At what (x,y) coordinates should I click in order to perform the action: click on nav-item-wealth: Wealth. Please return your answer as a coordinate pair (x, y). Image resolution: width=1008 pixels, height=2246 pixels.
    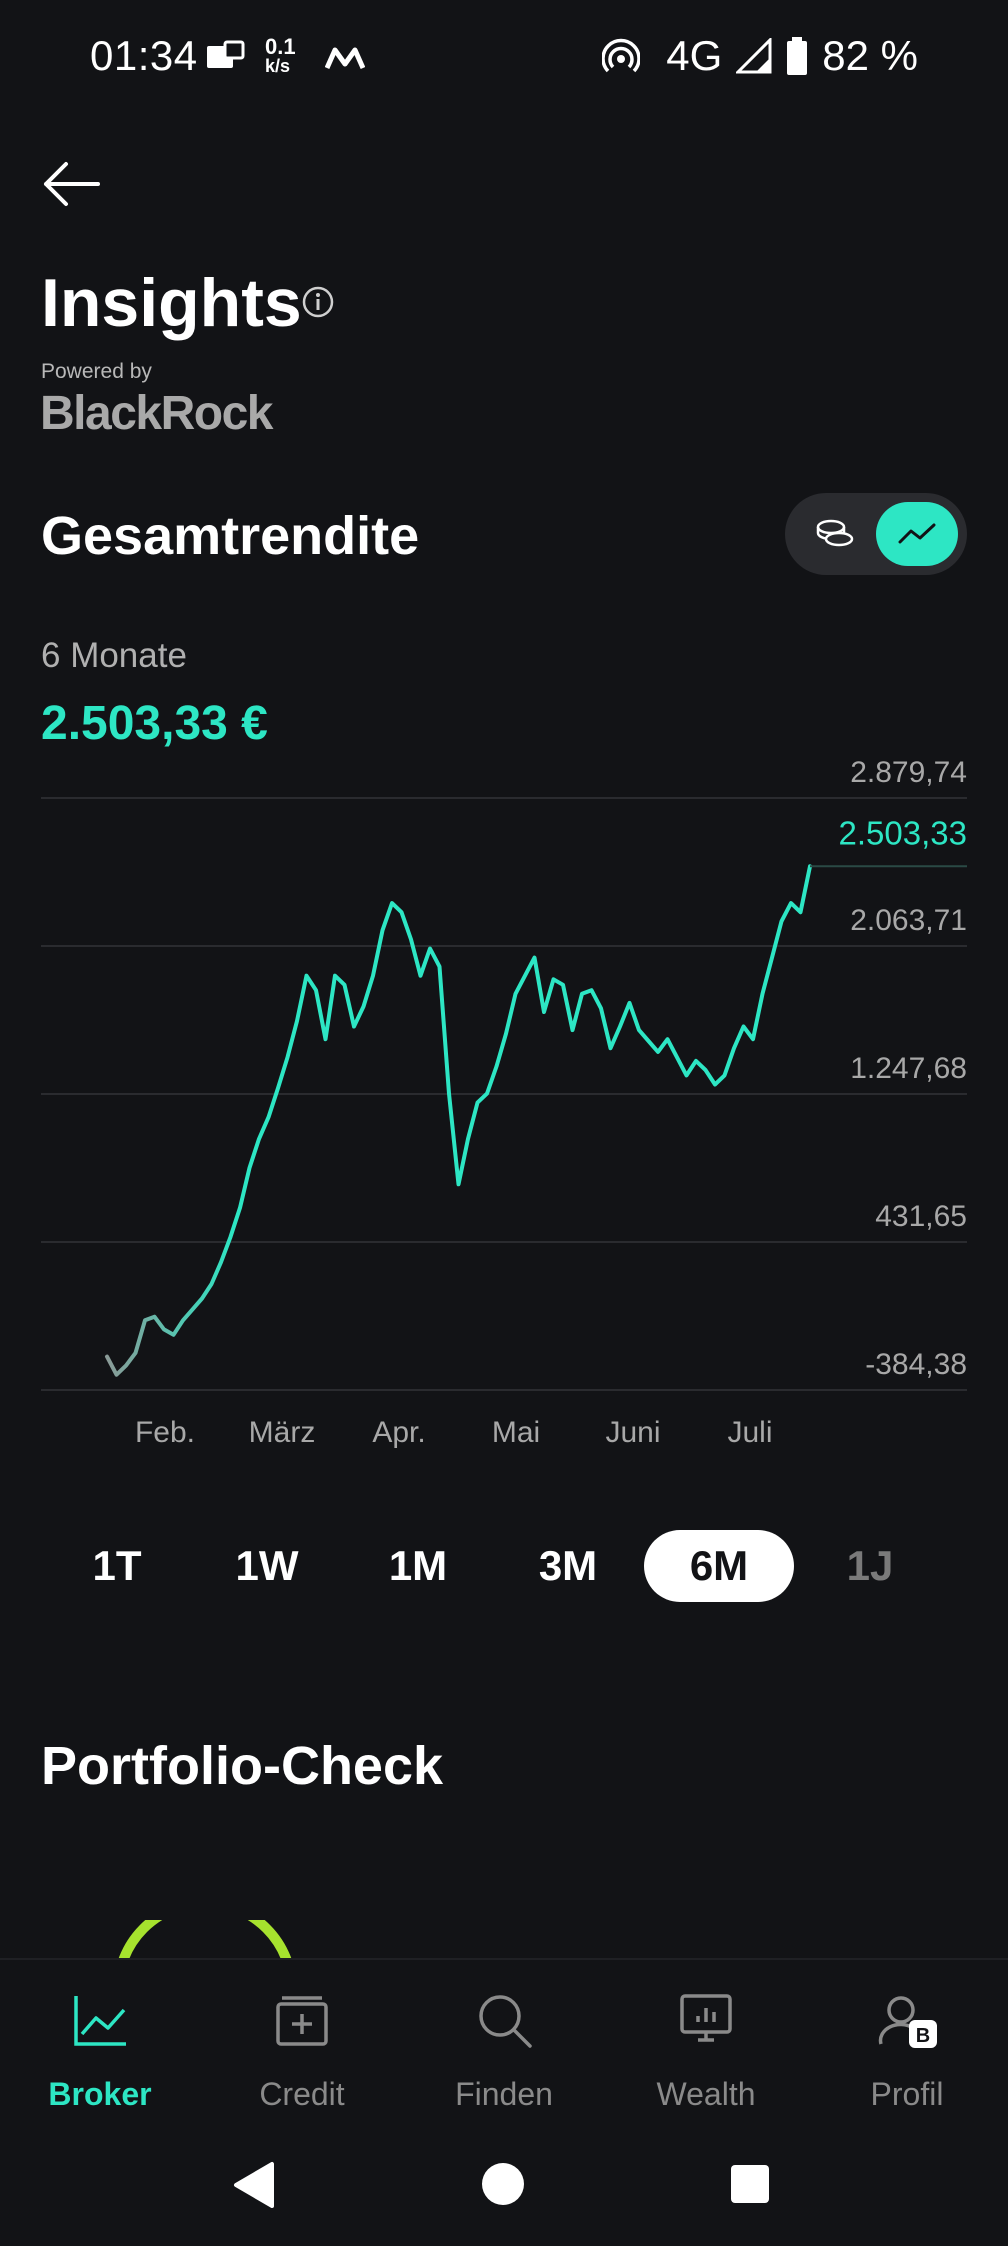
    Looking at the image, I should click on (706, 2051).